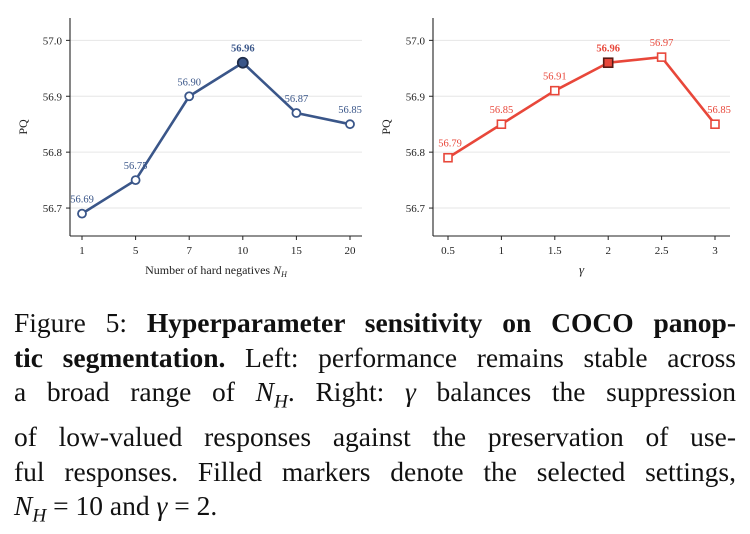  Describe the element at coordinates (608, 251) in the screenshot. I see `x-tick-label: 2` at that location.